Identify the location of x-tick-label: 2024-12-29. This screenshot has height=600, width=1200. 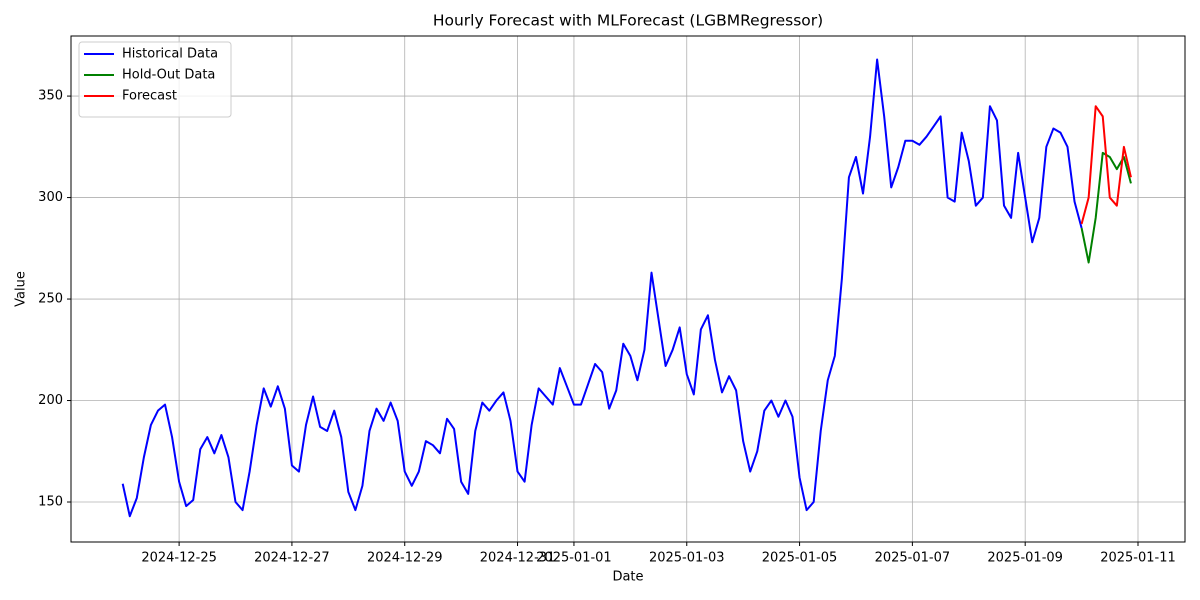
(405, 558).